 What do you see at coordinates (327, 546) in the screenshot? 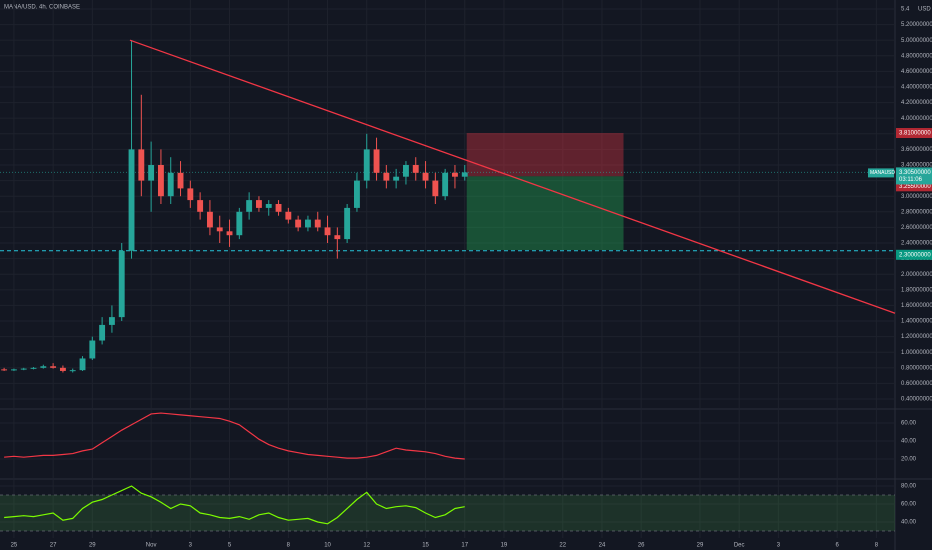
I see `x-tick-label: 10` at bounding box center [327, 546].